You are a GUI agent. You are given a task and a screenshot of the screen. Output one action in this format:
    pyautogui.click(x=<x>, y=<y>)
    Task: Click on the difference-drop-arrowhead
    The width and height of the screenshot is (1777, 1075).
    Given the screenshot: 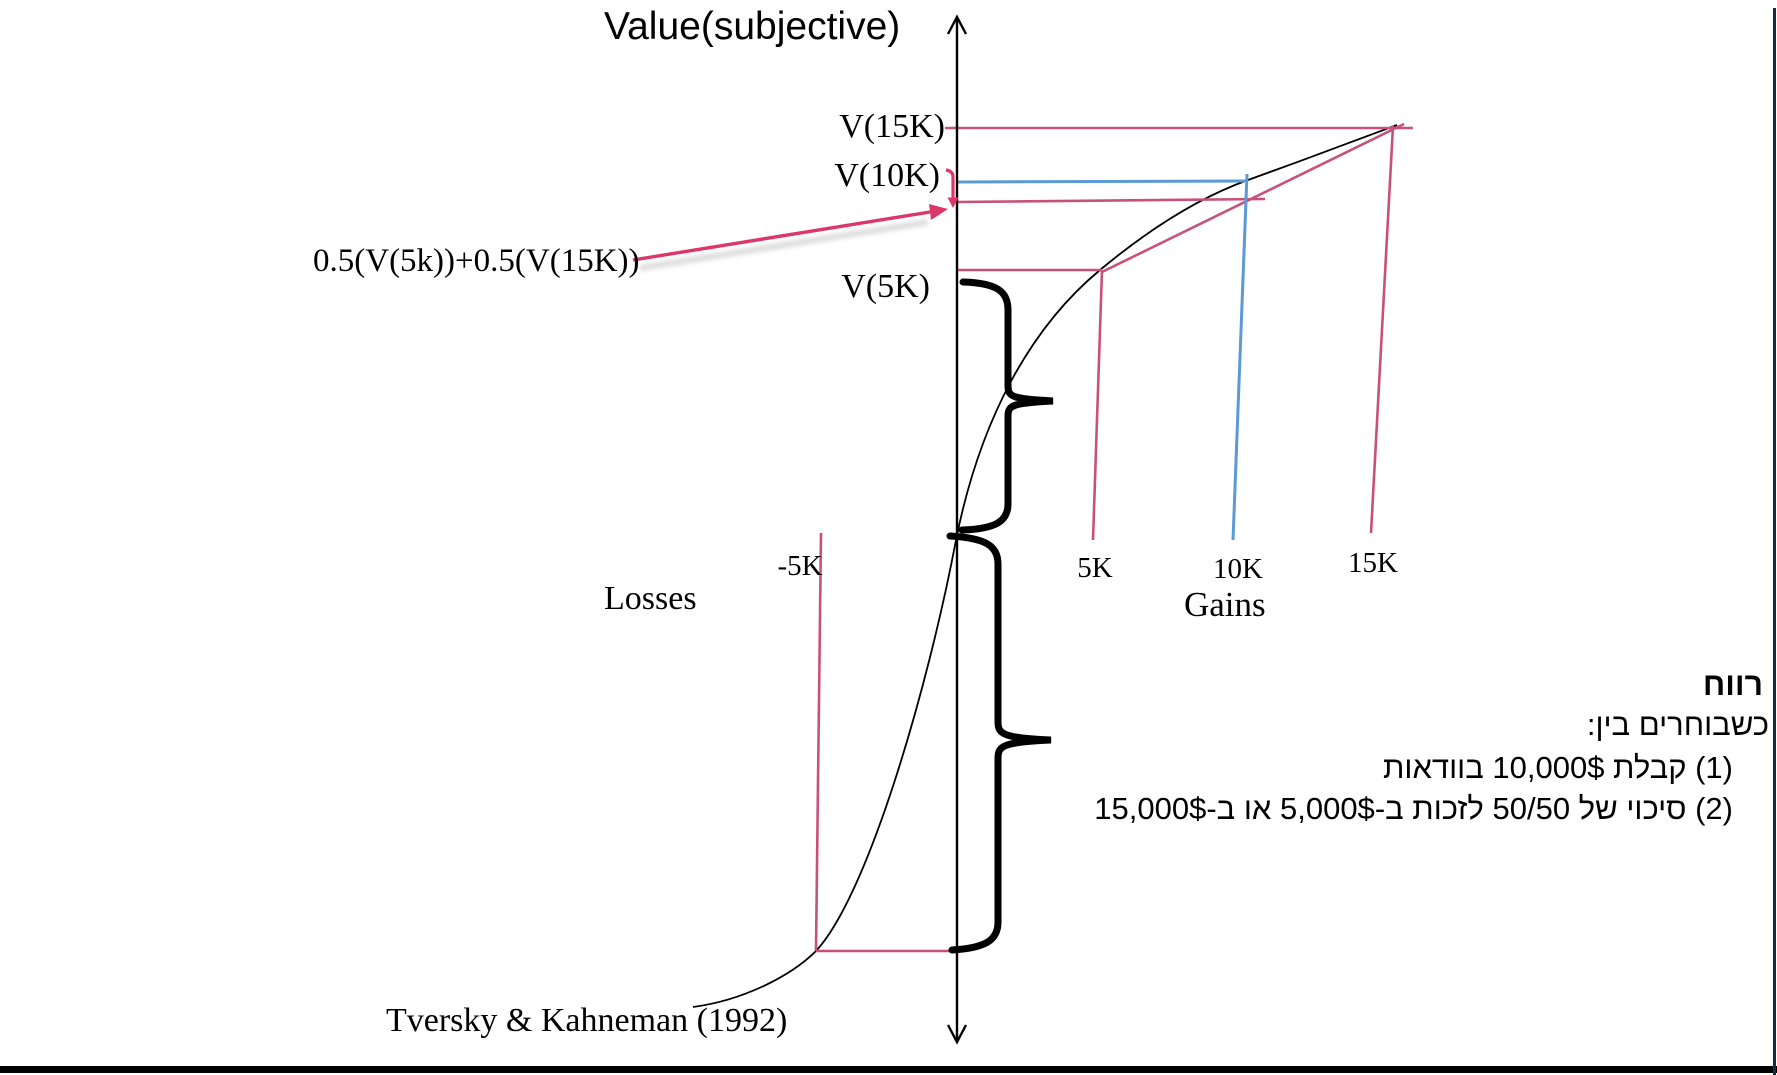 What is the action you would take?
    pyautogui.click(x=953, y=202)
    